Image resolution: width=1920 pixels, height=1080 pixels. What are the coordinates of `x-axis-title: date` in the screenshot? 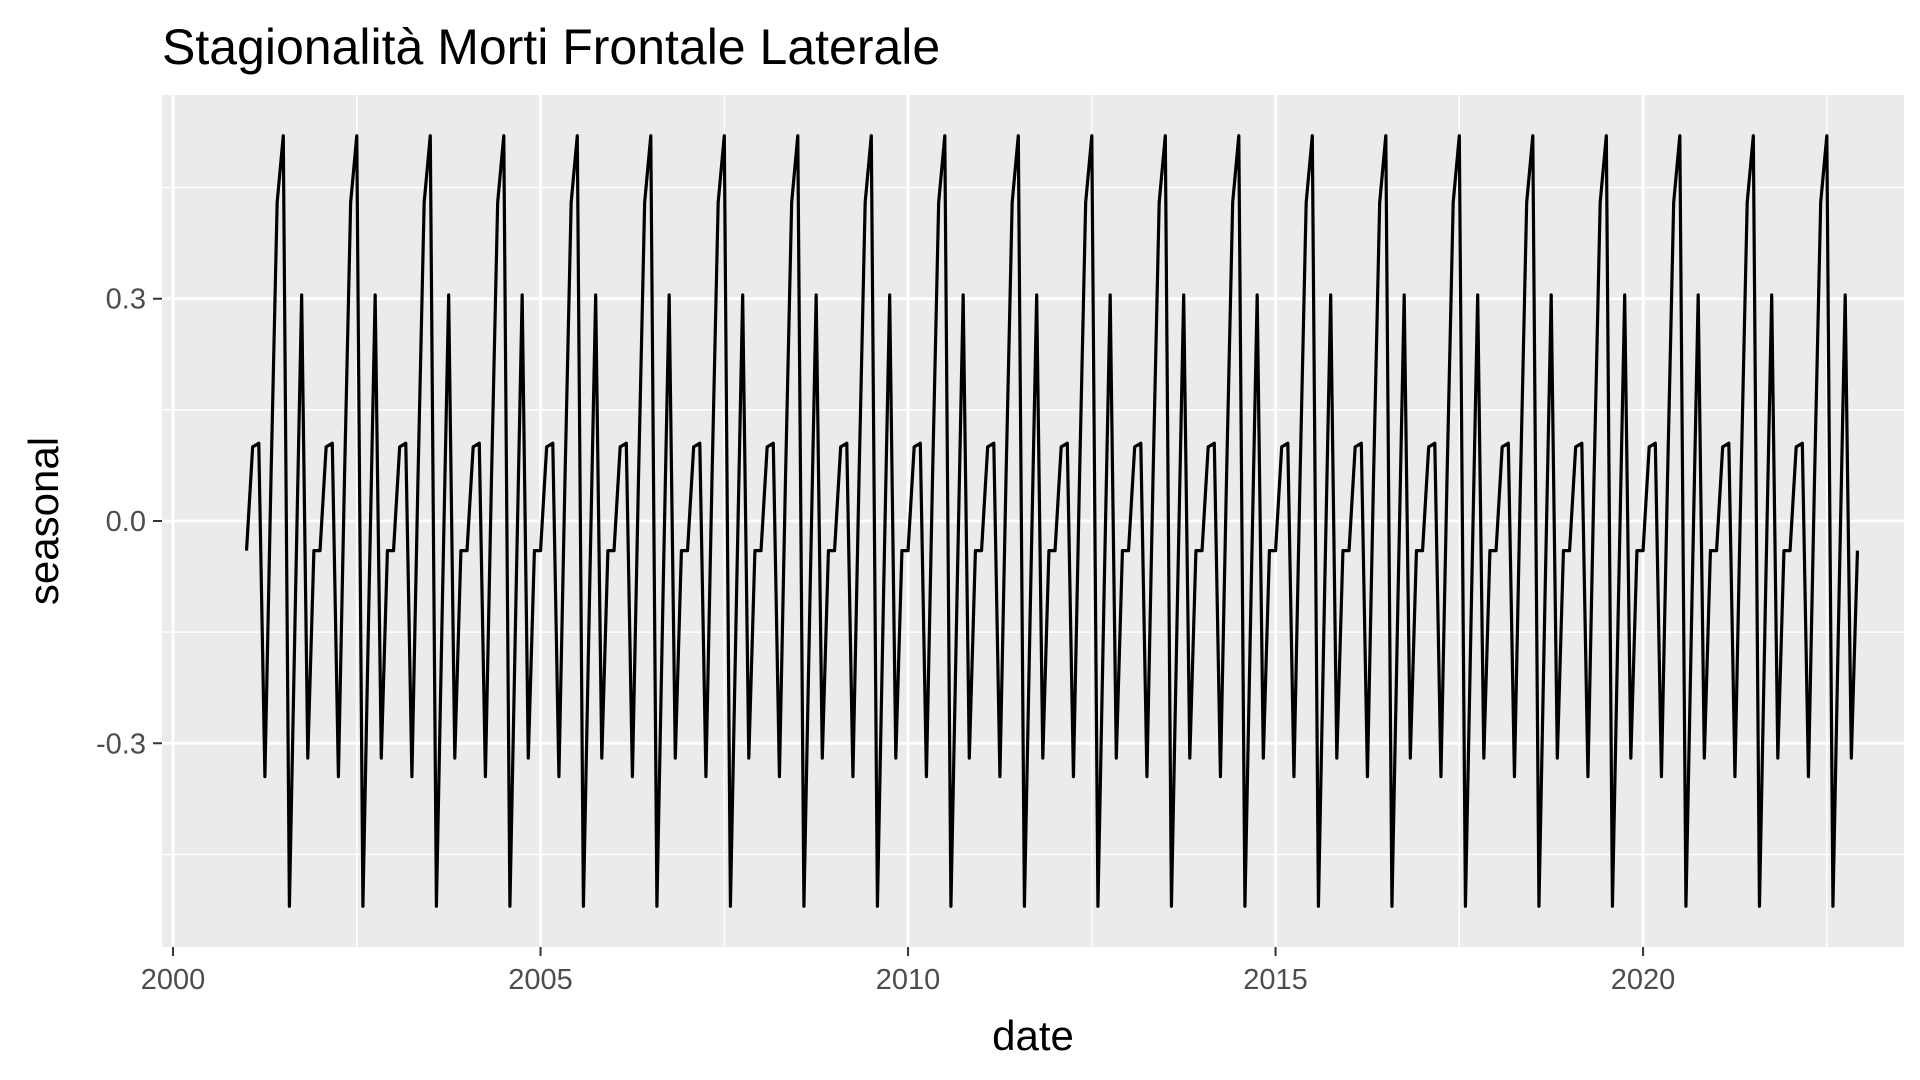 It's located at (1033, 1035).